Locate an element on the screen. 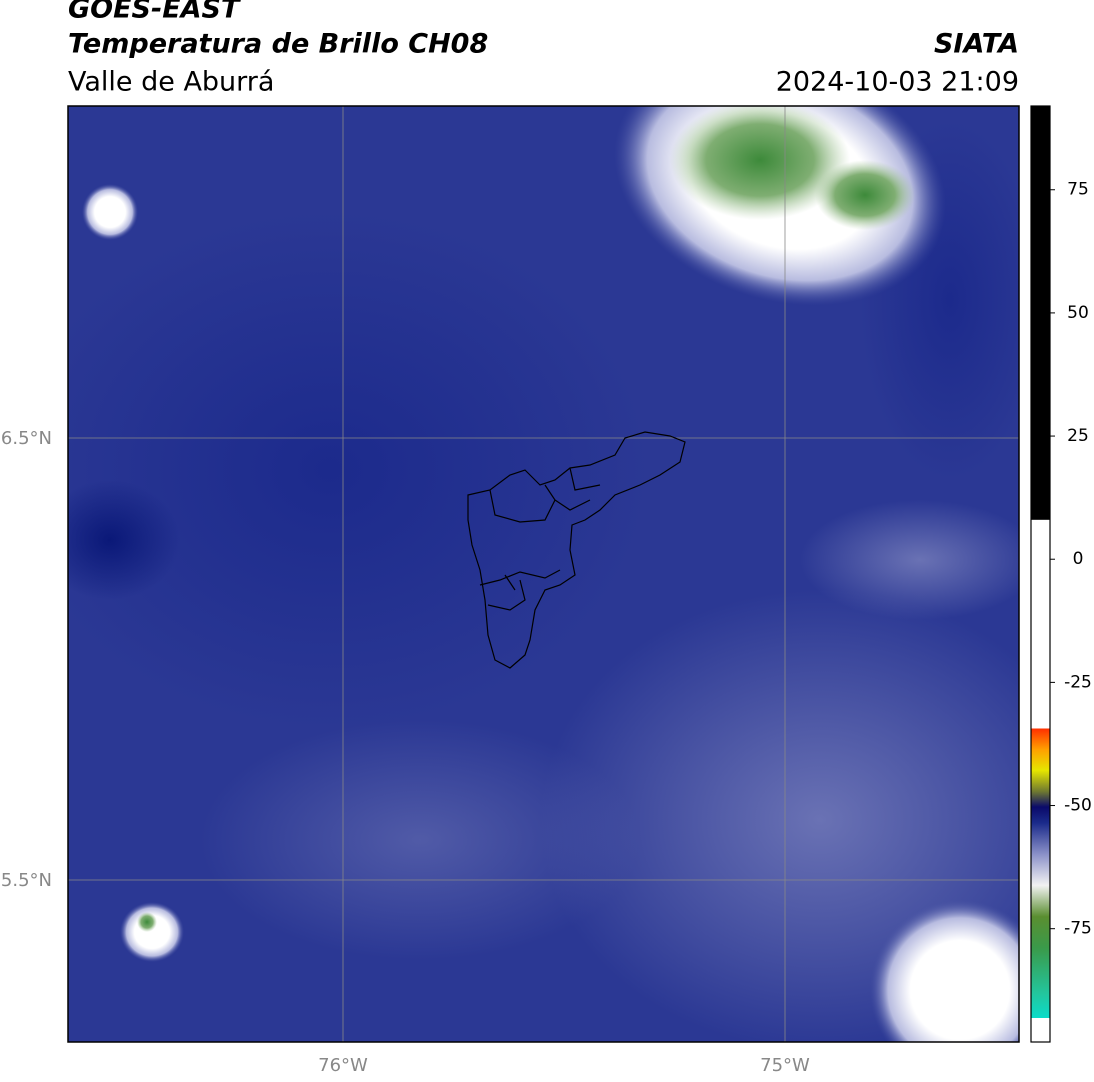  colorbar: 75 50 25 0 -25 -50 -75 is located at coordinates (1061, 574).